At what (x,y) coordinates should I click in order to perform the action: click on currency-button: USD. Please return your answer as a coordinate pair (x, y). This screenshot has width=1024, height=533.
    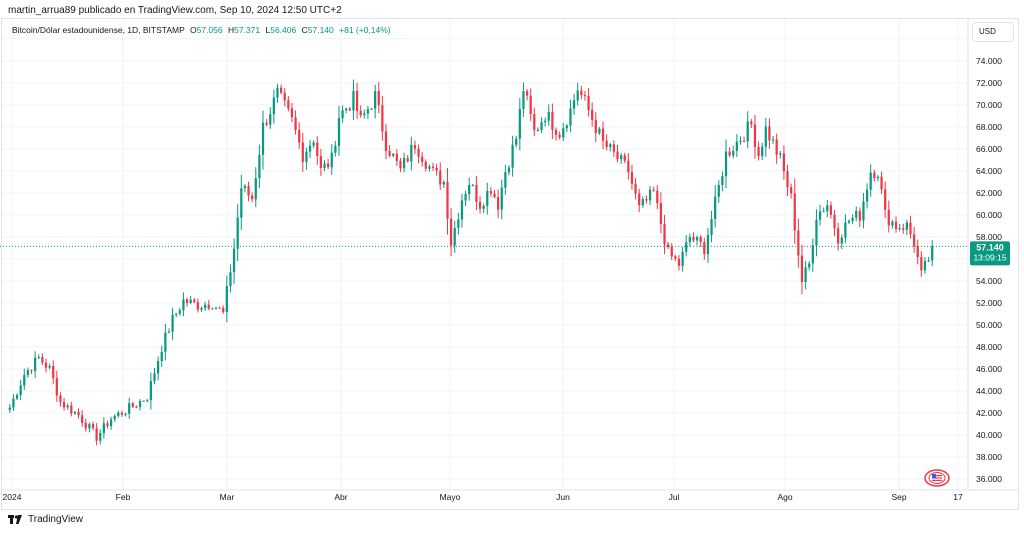
    Looking at the image, I should click on (993, 32).